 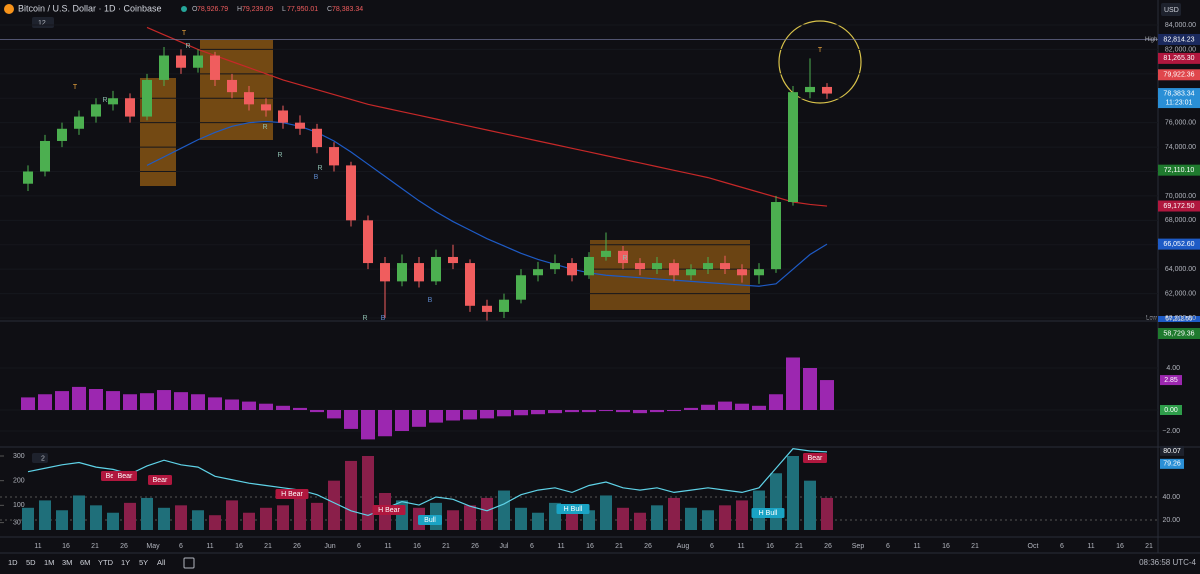 What do you see at coordinates (573, 509) in the screenshot?
I see `signal-label: H Bull` at bounding box center [573, 509].